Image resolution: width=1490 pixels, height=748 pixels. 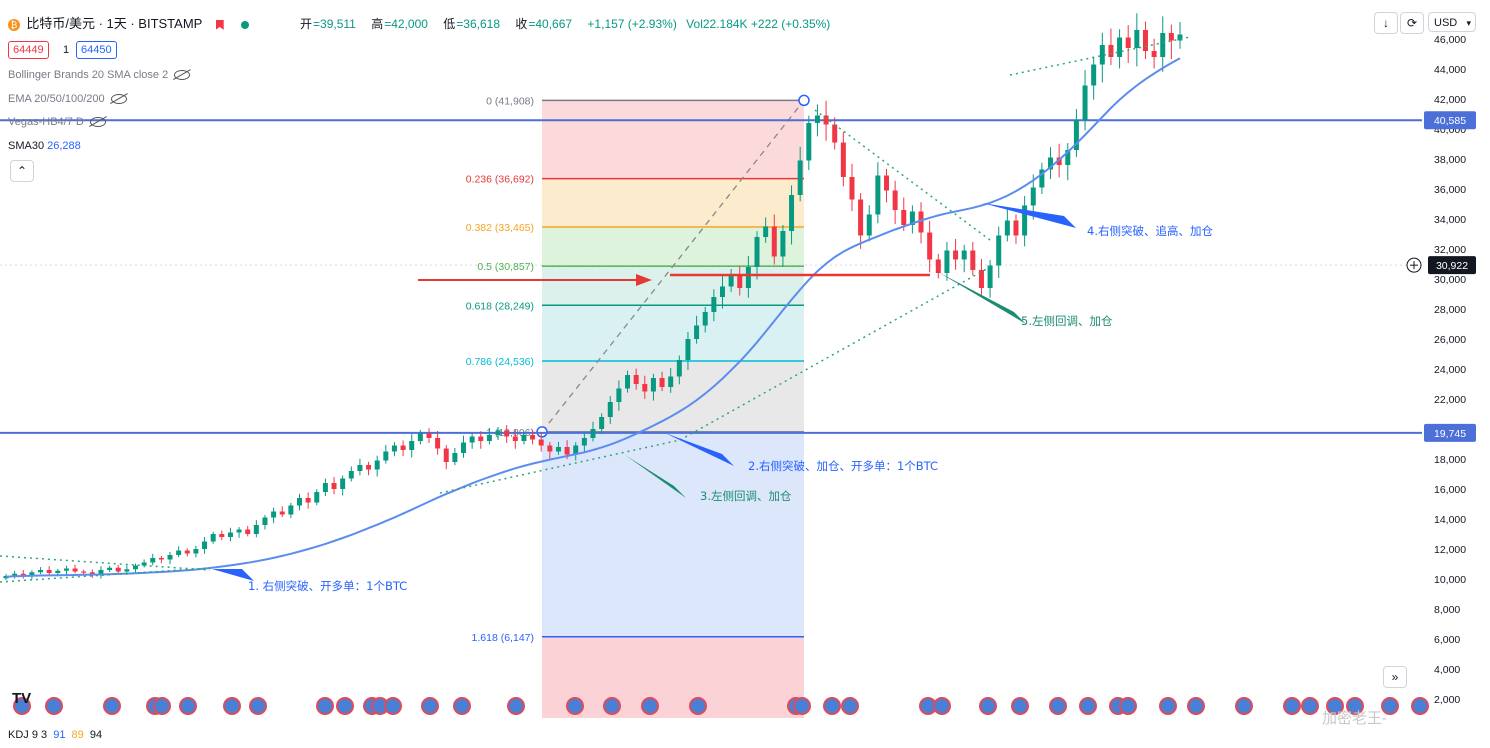 What do you see at coordinates (99, 75) in the screenshot?
I see `indicator-bollinger: Bollinger Brands 20 SMA close 2` at bounding box center [99, 75].